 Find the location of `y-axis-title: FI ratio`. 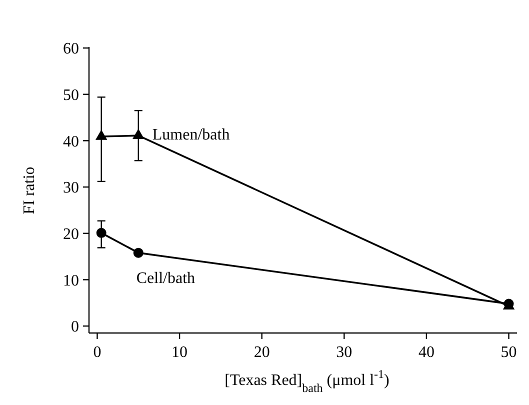

y-axis-title: FI ratio is located at coordinates (29, 190).